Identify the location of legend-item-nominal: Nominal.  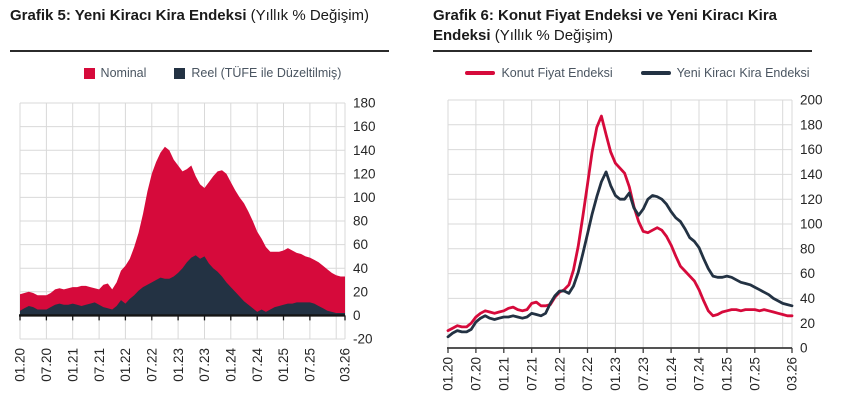
(115, 73).